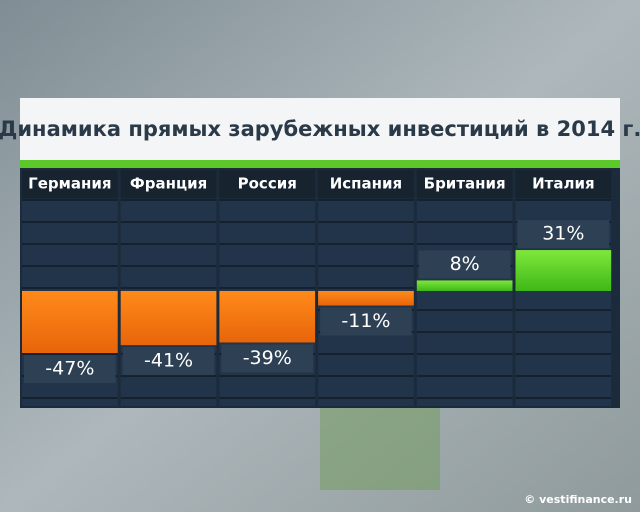  I want to click on x-tick-label: Россия, so click(267, 184).